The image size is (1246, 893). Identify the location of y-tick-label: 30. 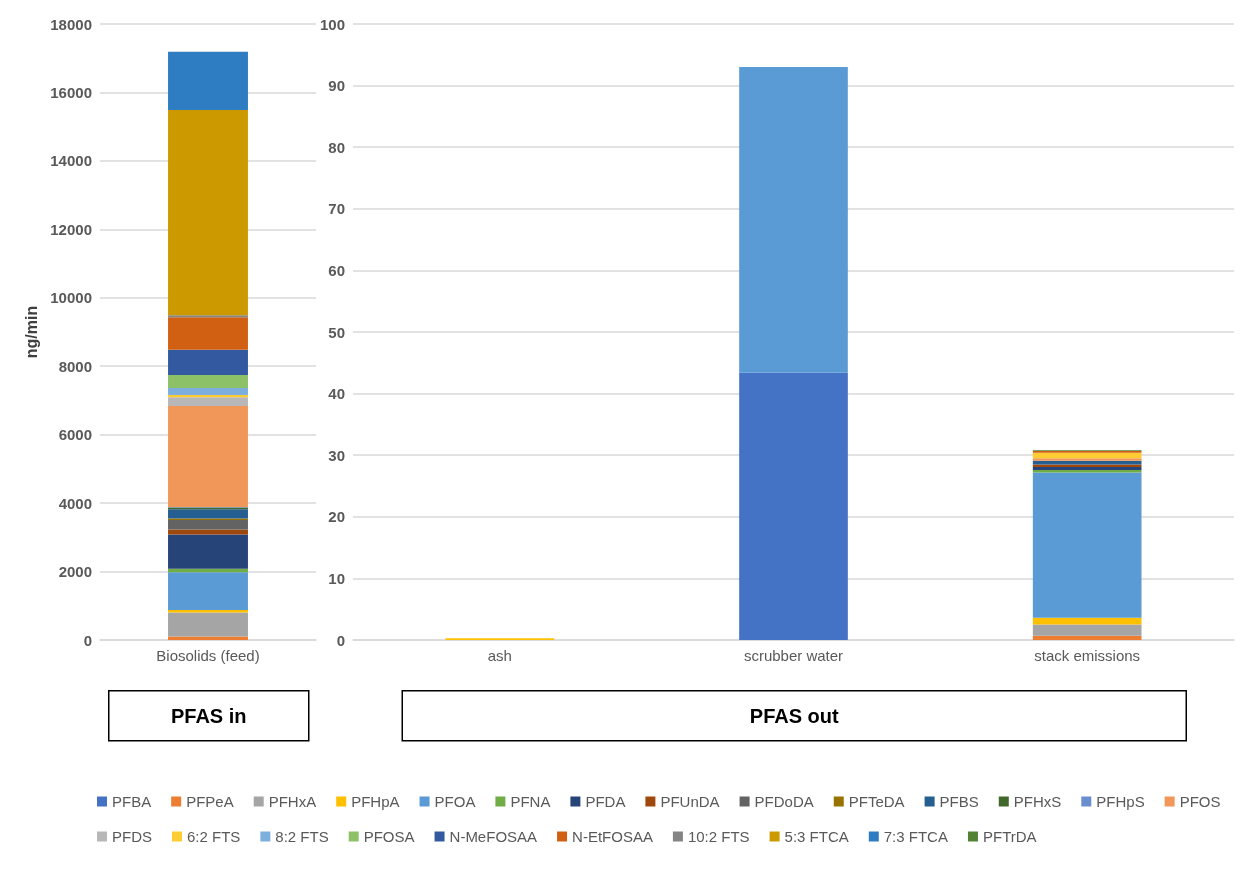
(336, 455).